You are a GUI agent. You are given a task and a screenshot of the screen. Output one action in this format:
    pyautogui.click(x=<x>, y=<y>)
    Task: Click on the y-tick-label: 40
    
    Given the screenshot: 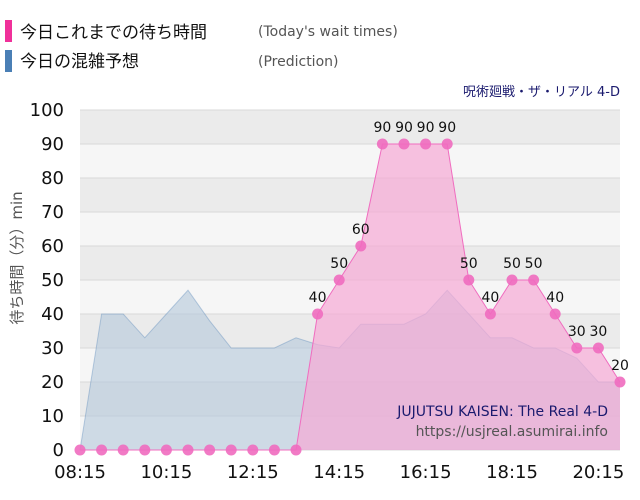 What is the action you would take?
    pyautogui.click(x=52, y=314)
    